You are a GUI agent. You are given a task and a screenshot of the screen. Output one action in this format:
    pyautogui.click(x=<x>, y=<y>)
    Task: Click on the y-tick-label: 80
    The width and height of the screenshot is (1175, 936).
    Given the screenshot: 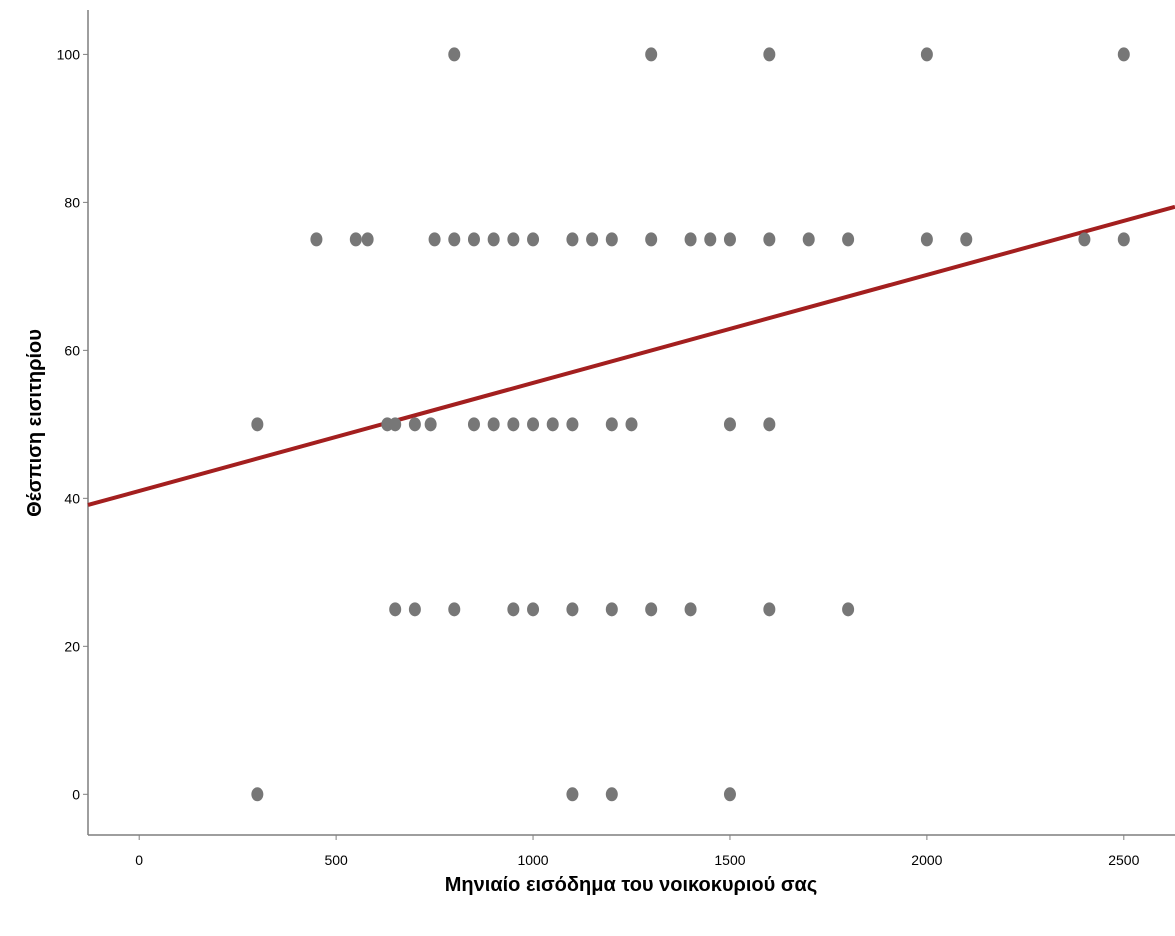 What is the action you would take?
    pyautogui.click(x=72, y=202)
    